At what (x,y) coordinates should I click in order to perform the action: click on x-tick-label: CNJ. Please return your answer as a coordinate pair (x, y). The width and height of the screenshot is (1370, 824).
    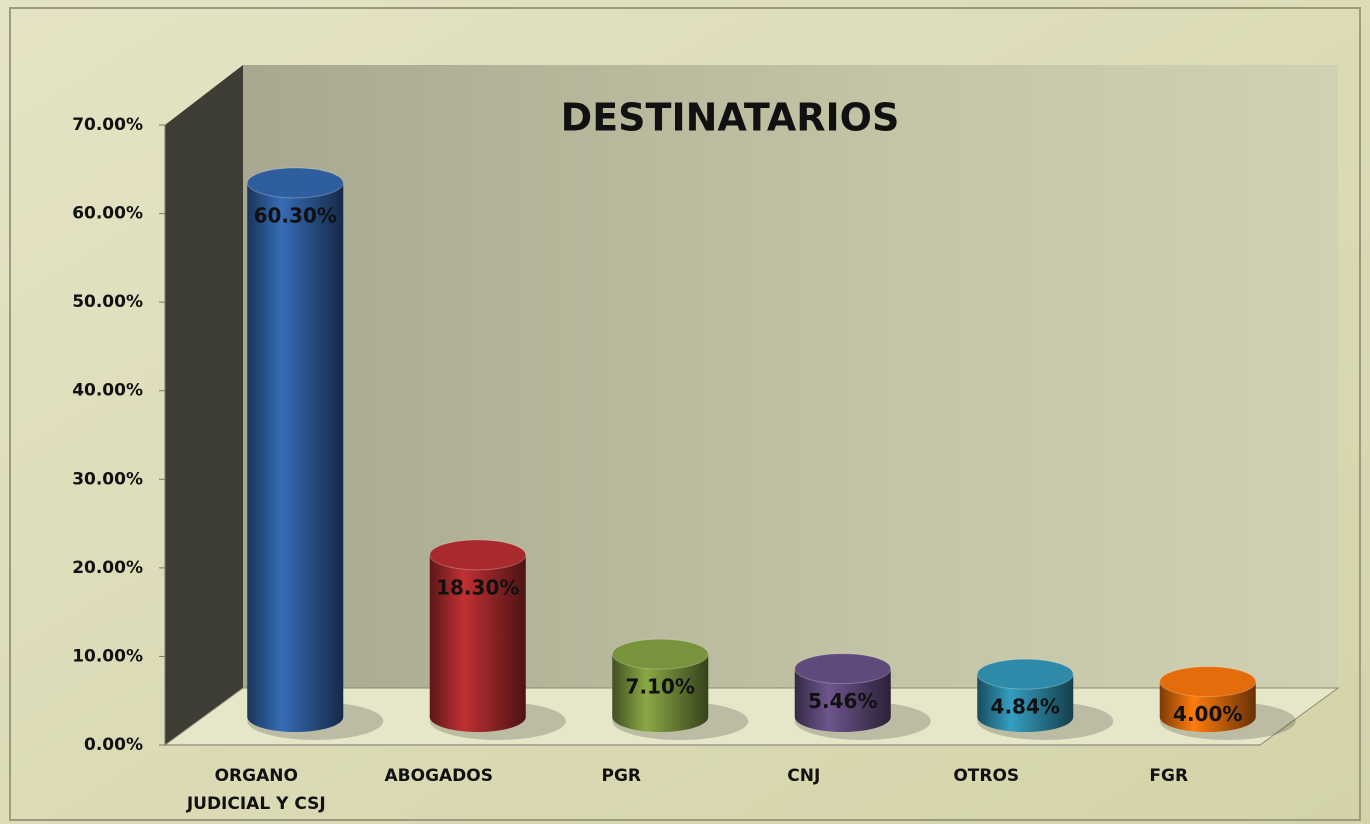
    Looking at the image, I should click on (804, 776).